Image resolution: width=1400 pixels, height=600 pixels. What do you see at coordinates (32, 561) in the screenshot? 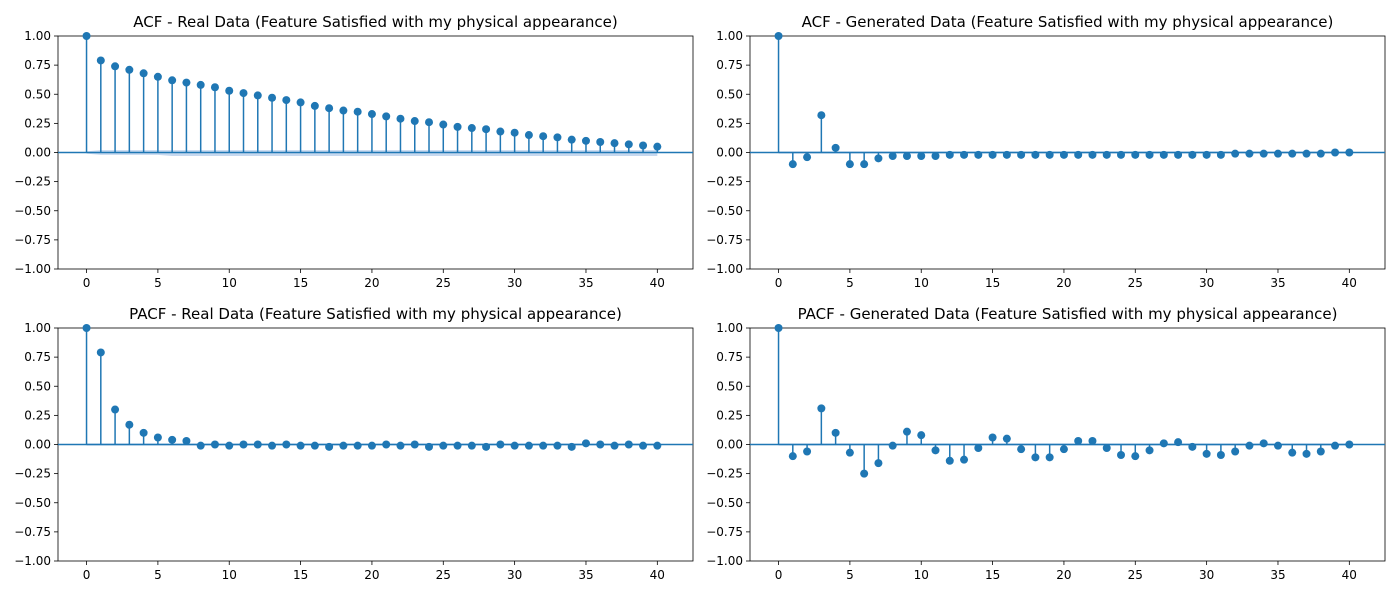
I see `pacf-real-ytick-label: −1.00` at bounding box center [32, 561].